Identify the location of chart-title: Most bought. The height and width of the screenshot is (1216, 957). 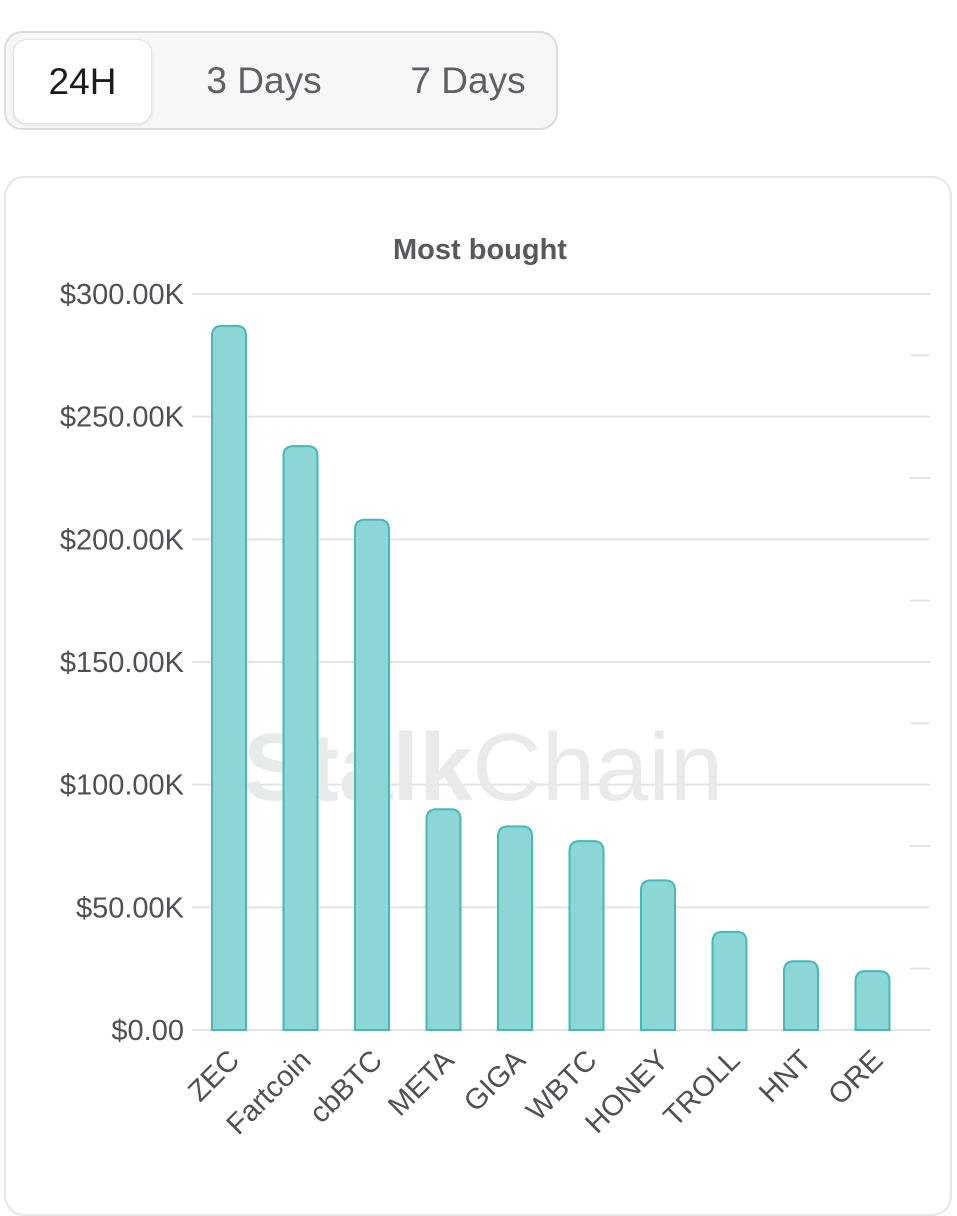
(480, 250).